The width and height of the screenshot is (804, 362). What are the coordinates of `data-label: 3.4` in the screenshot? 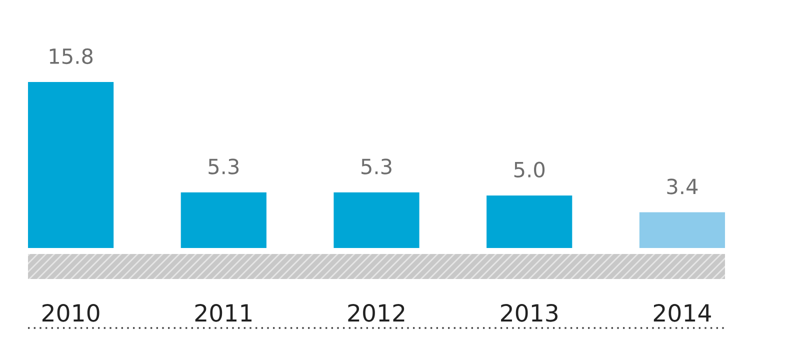 It's located at (682, 186).